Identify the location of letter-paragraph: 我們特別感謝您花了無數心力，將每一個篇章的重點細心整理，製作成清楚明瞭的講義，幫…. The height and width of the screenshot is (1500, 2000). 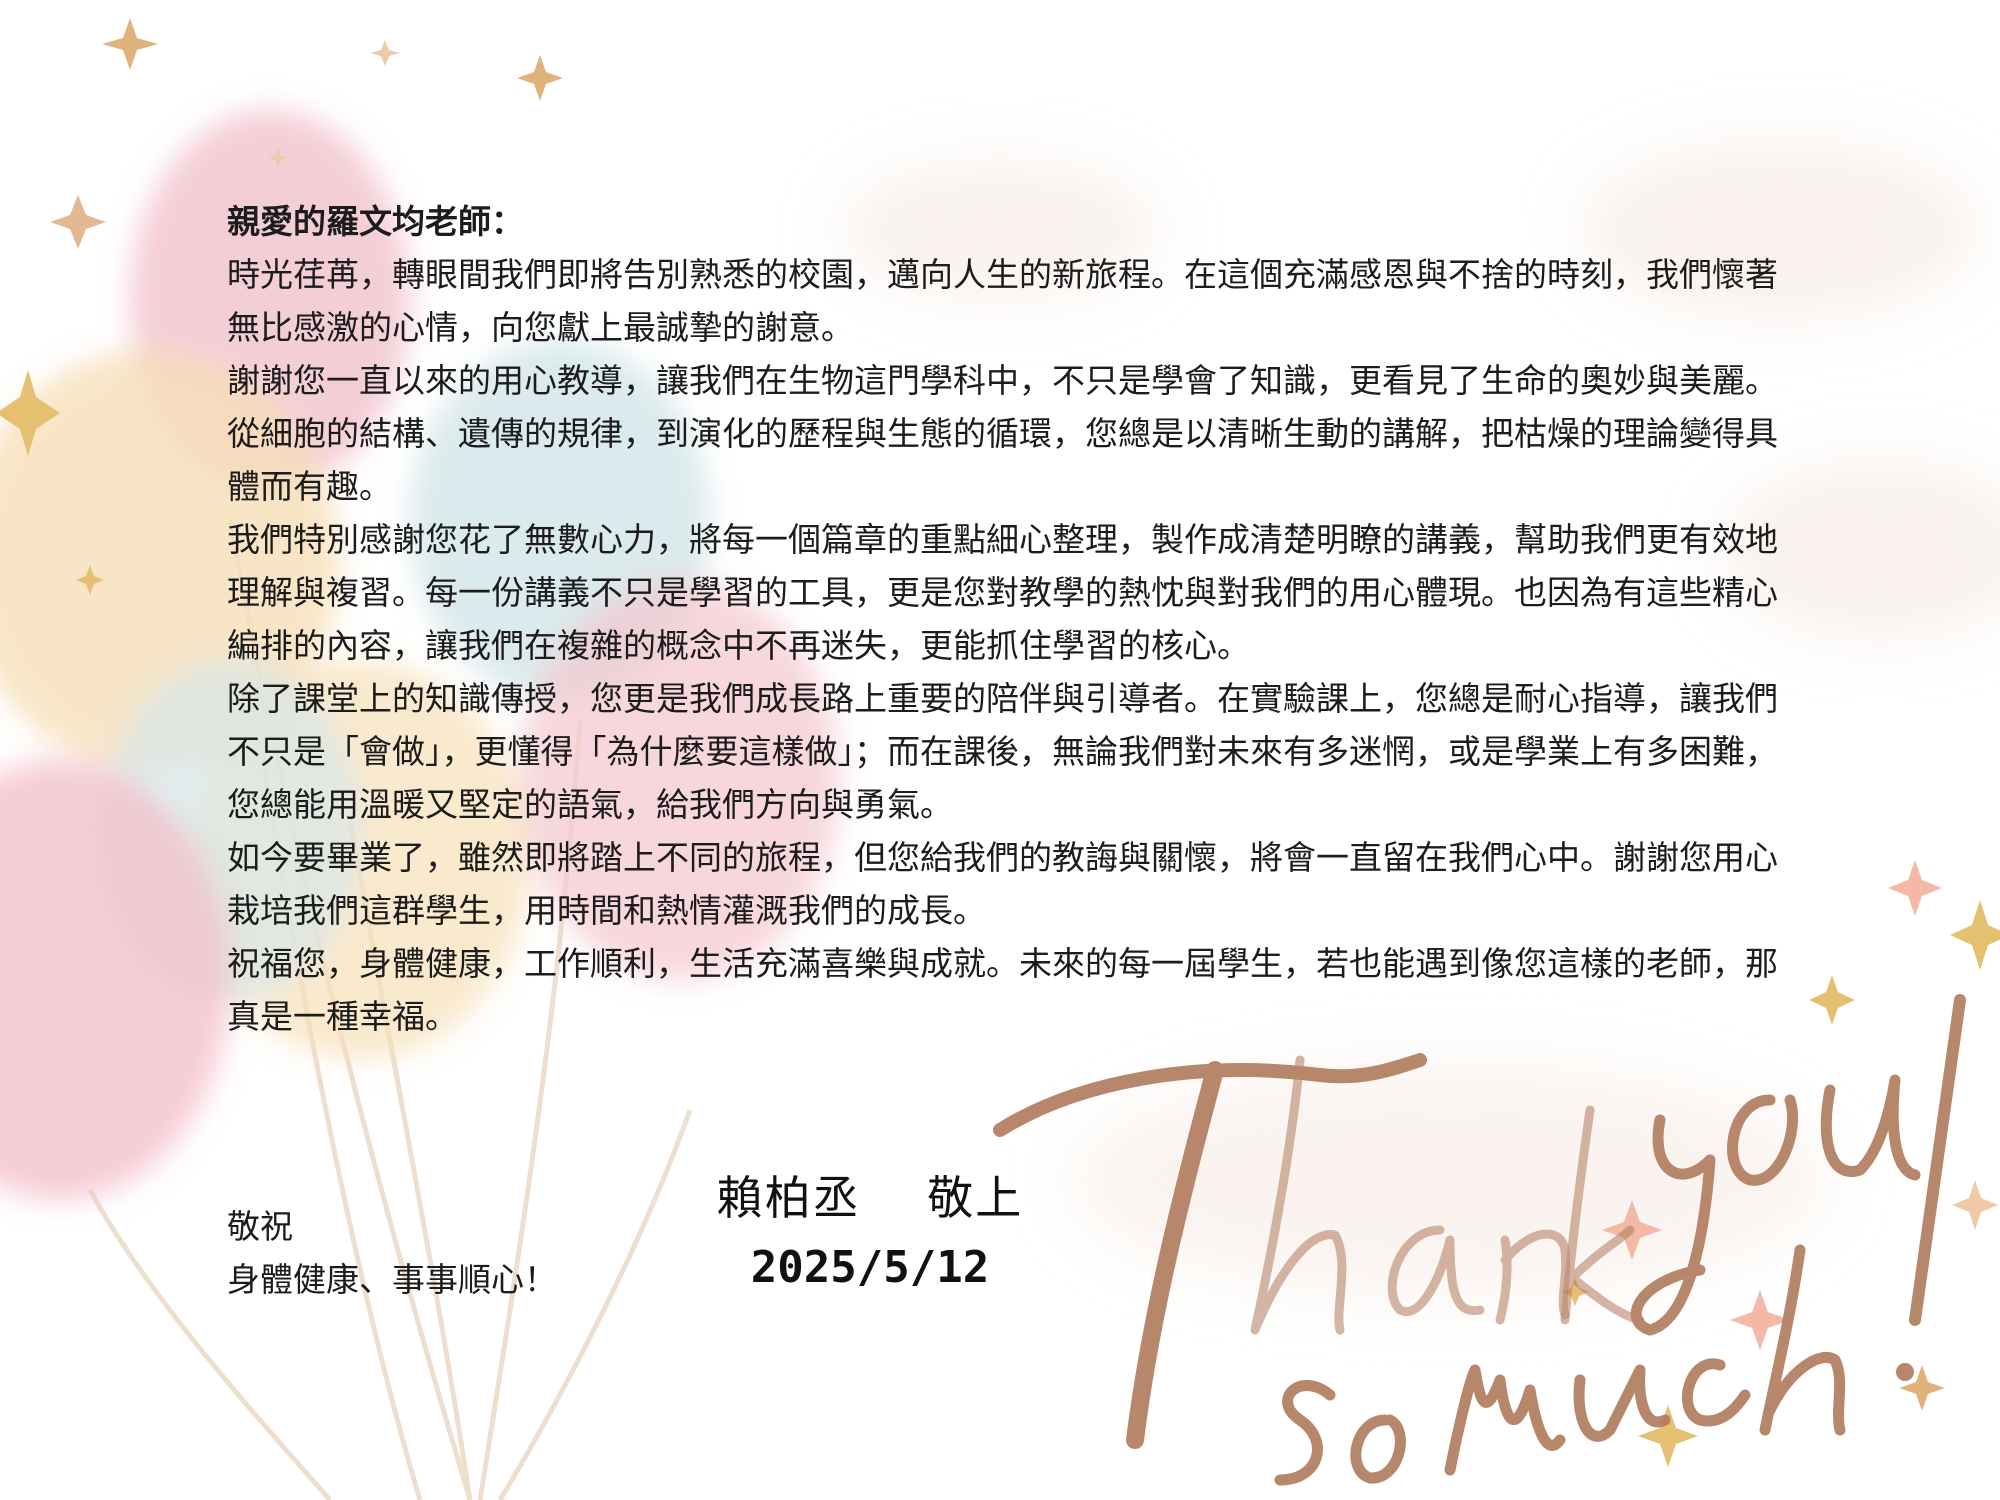
(1002, 592).